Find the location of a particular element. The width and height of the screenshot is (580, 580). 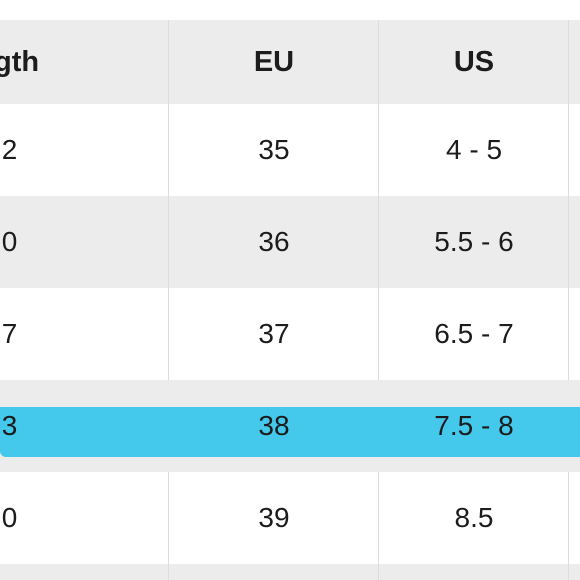

cell-us: 6.5 - 7 is located at coordinates (473, 334).